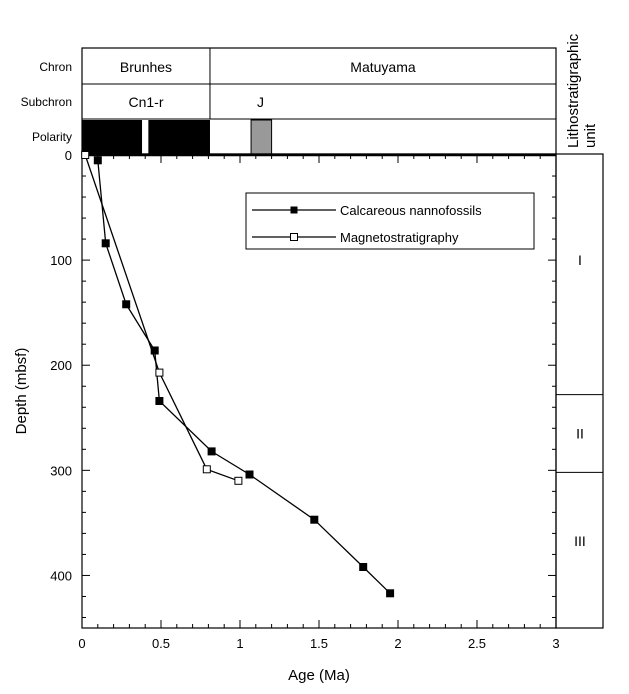  Describe the element at coordinates (146, 67) in the screenshot. I see `chron-name: Brunhes` at that location.